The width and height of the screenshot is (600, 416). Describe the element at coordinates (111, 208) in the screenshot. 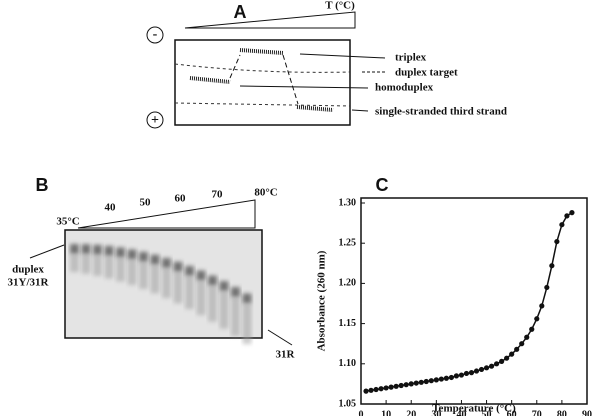

I see `temperature-label: 40` at that location.